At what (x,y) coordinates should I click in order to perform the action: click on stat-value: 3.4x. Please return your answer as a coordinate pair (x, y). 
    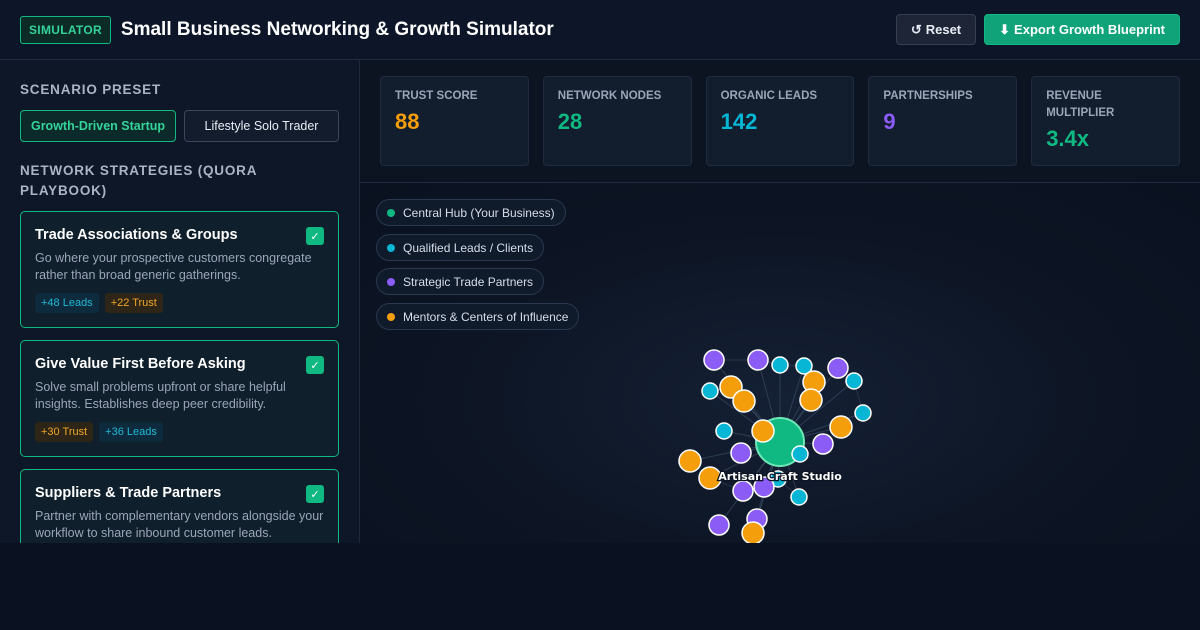
    Looking at the image, I should click on (1068, 138).